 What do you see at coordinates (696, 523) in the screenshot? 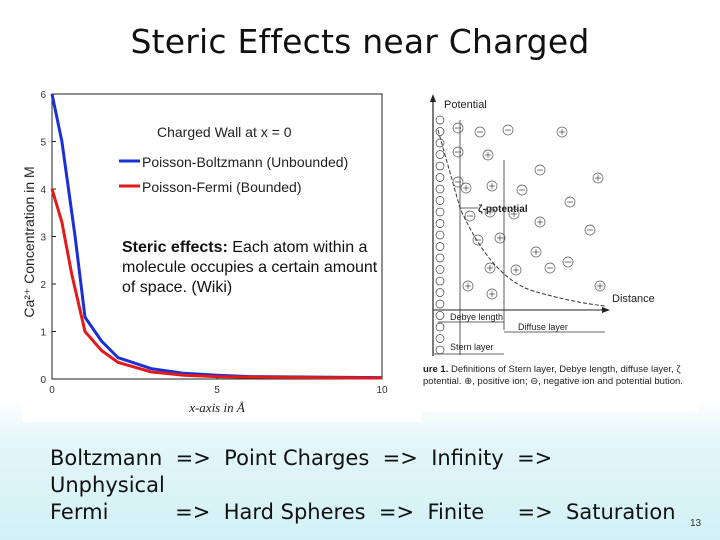
I see `page-number: 13` at bounding box center [696, 523].